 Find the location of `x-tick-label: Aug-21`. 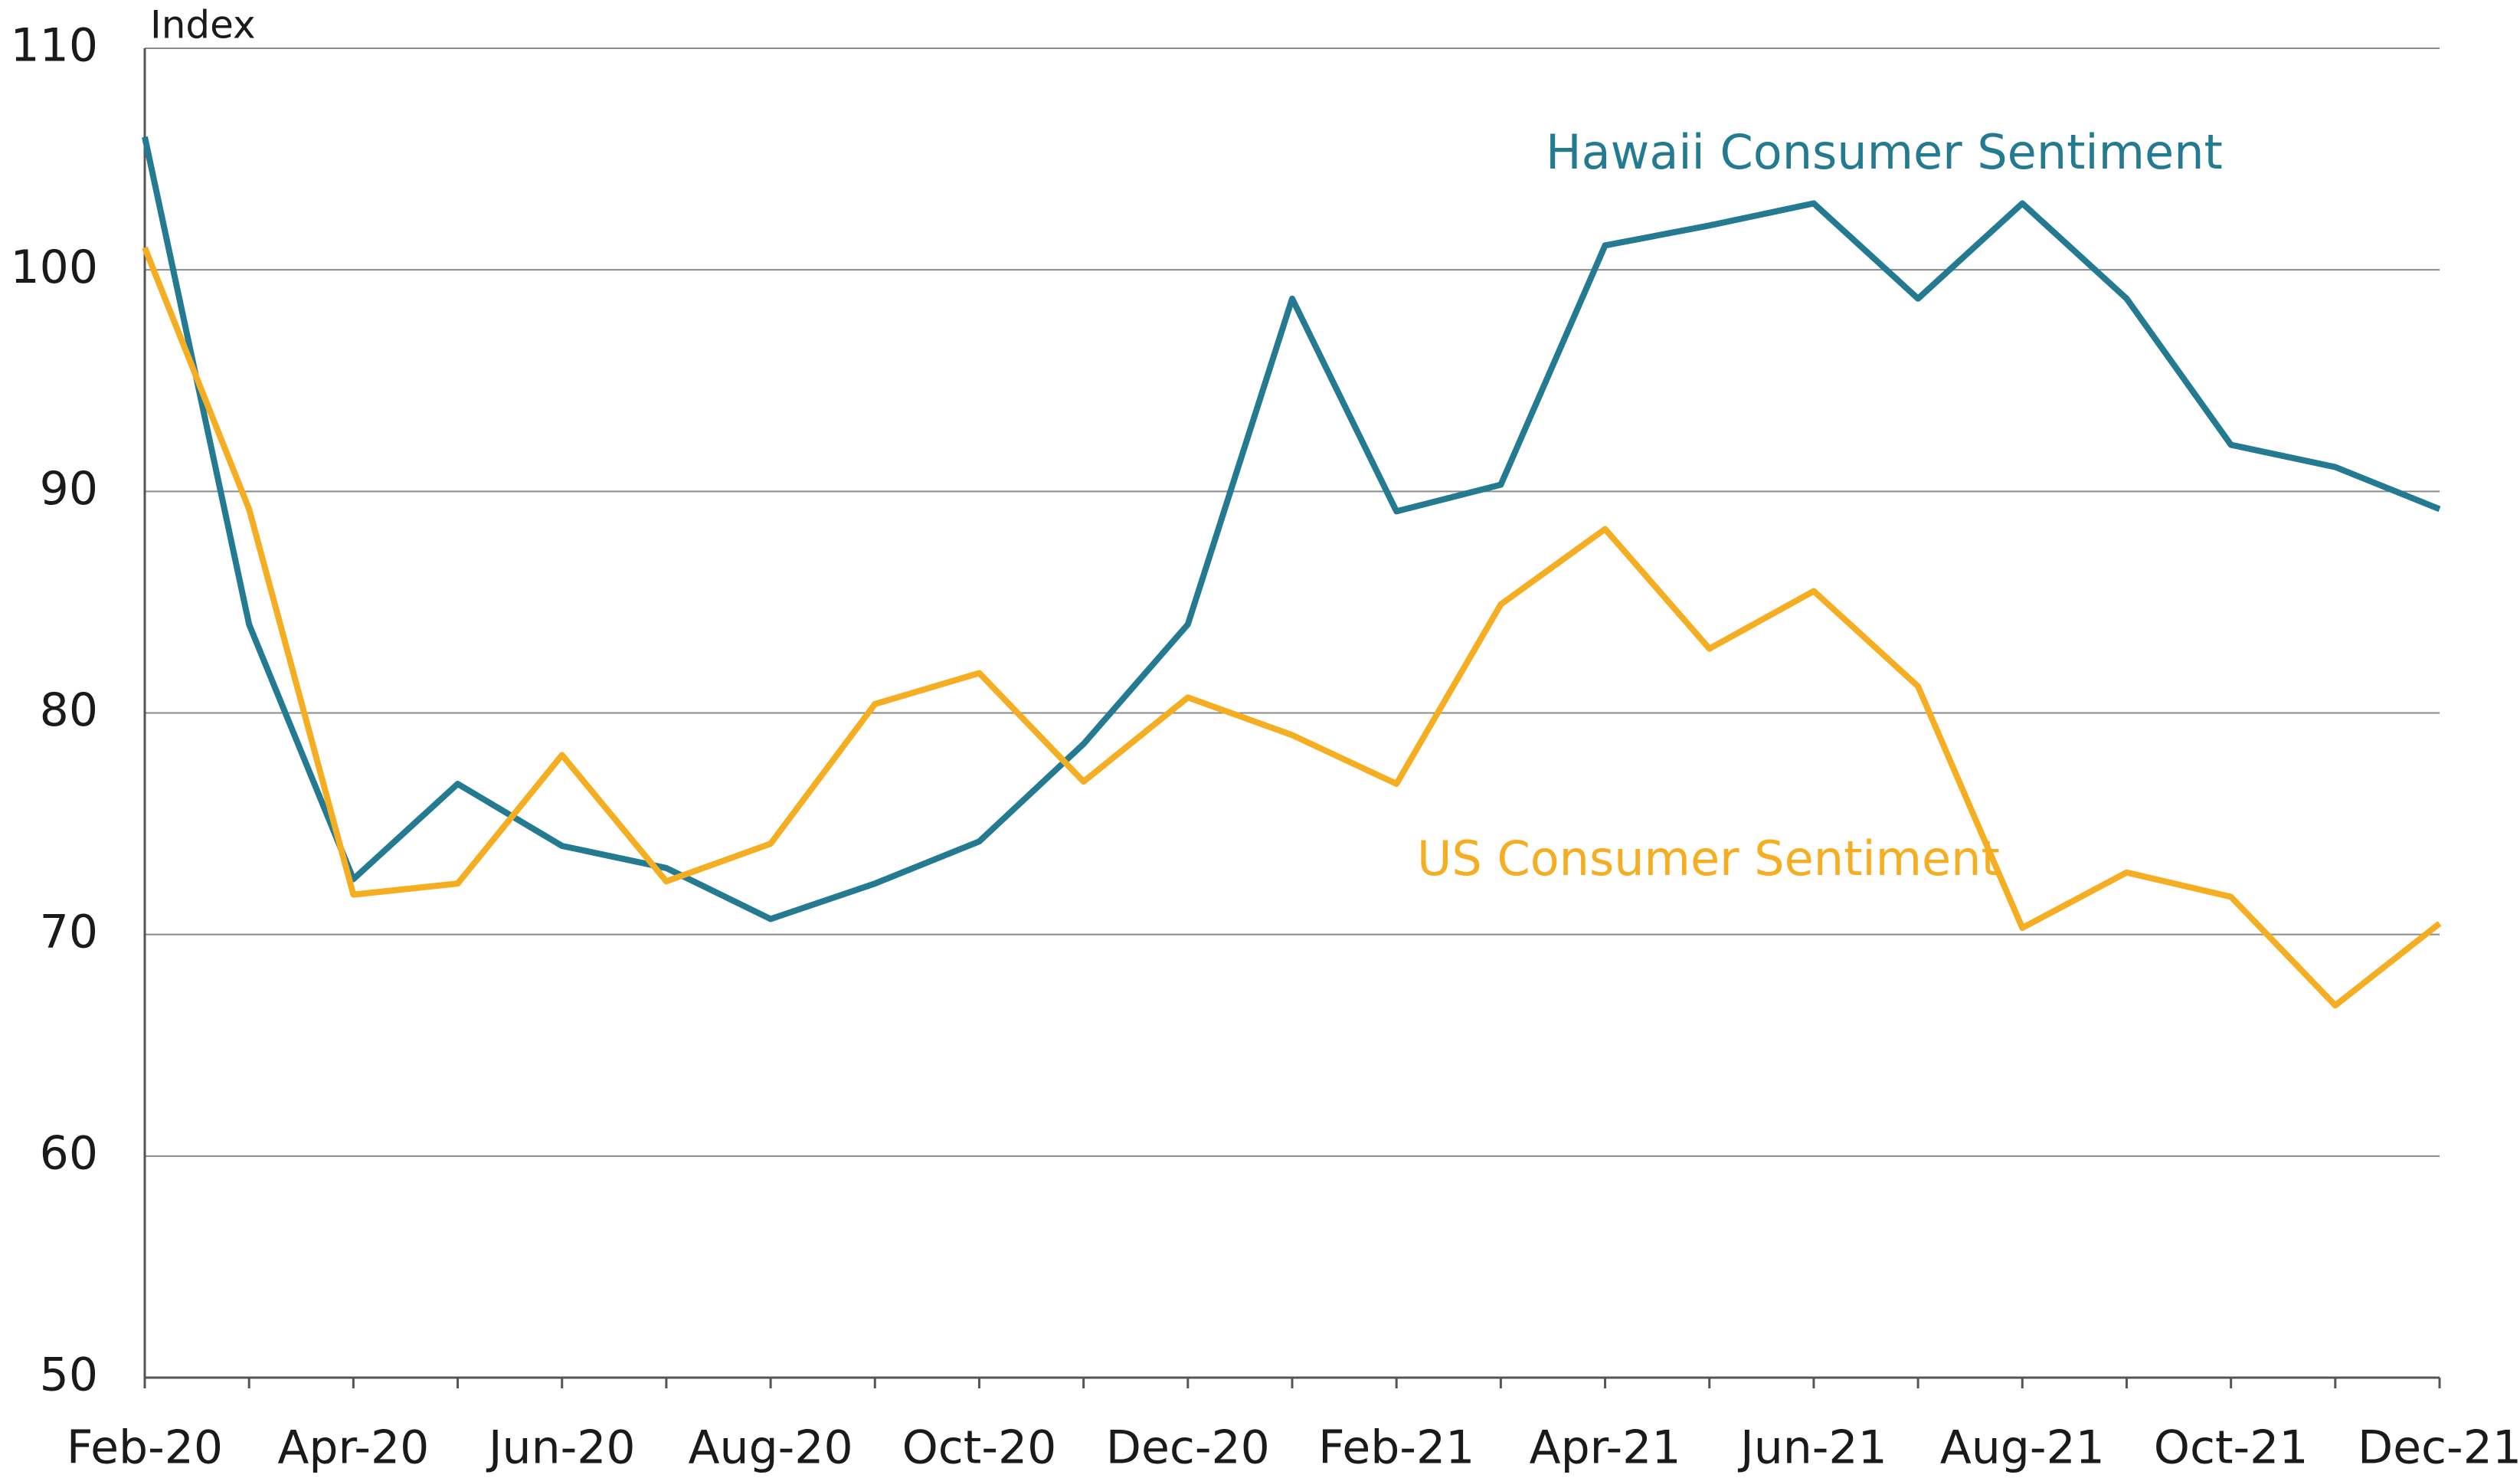

x-tick-label: Aug-21 is located at coordinates (2023, 1448).